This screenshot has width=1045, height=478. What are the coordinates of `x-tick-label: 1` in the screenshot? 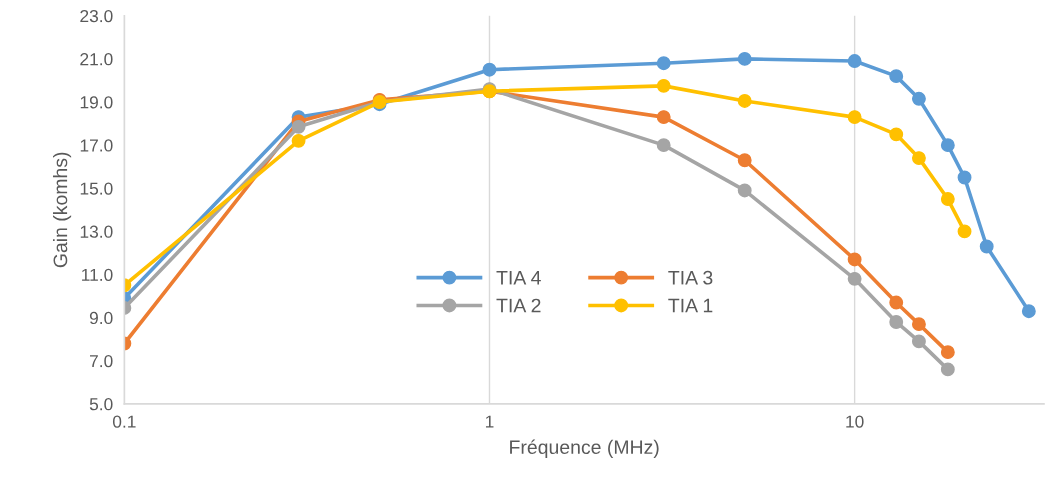 It's located at (489, 421).